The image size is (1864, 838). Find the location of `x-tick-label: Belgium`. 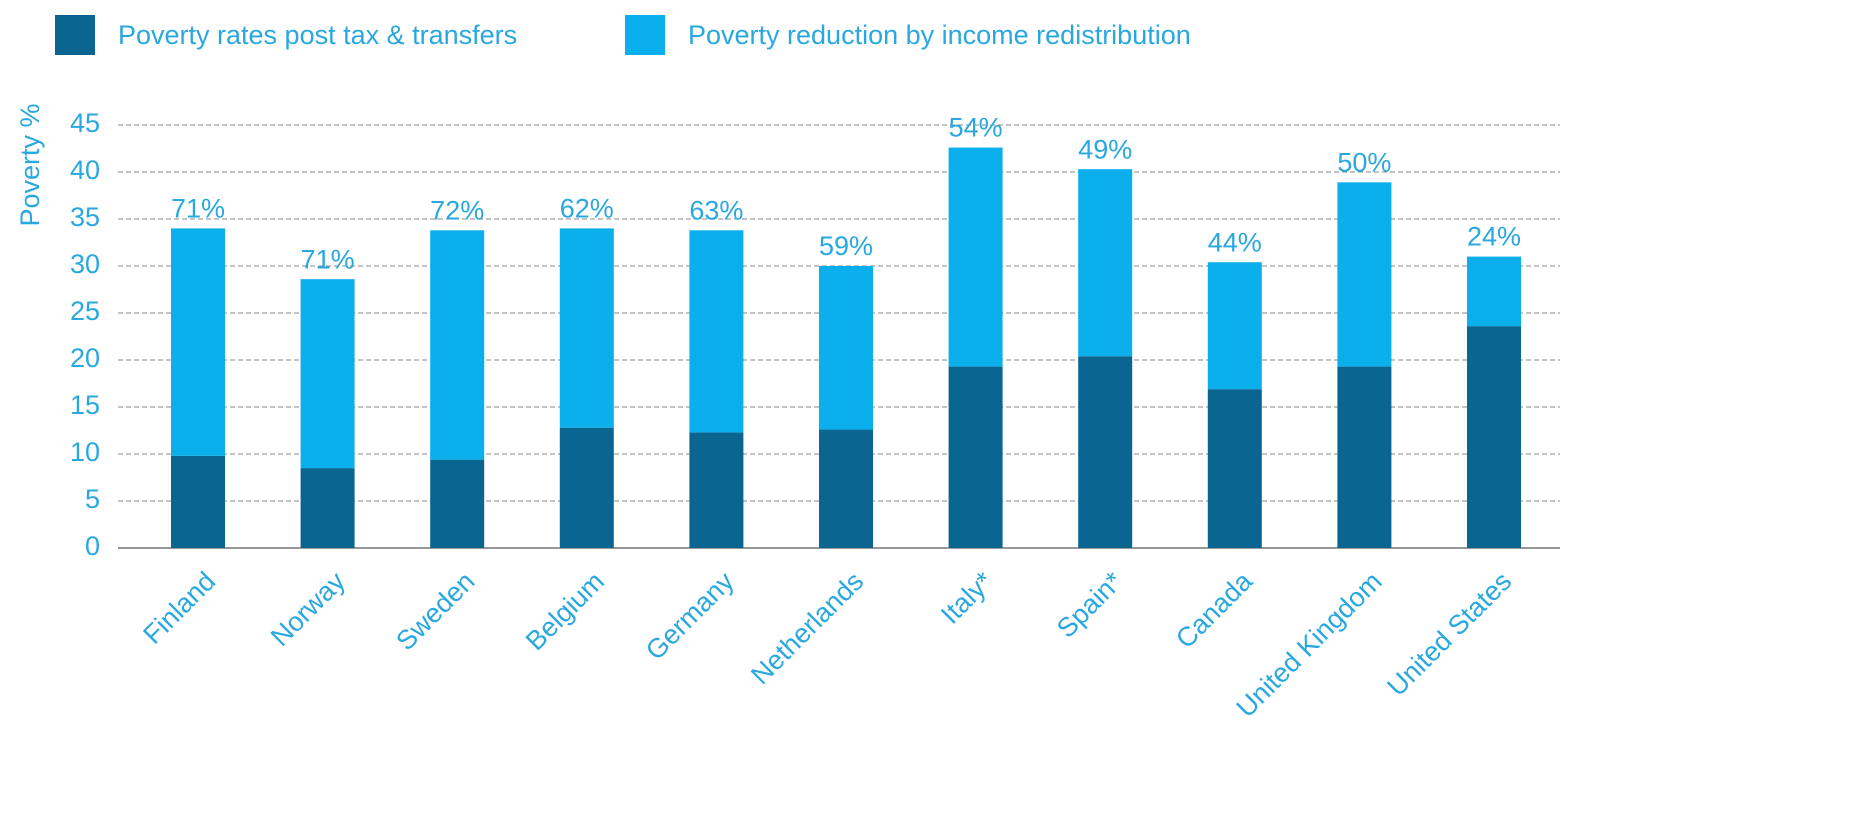

x-tick-label: Belgium is located at coordinates (565, 611).